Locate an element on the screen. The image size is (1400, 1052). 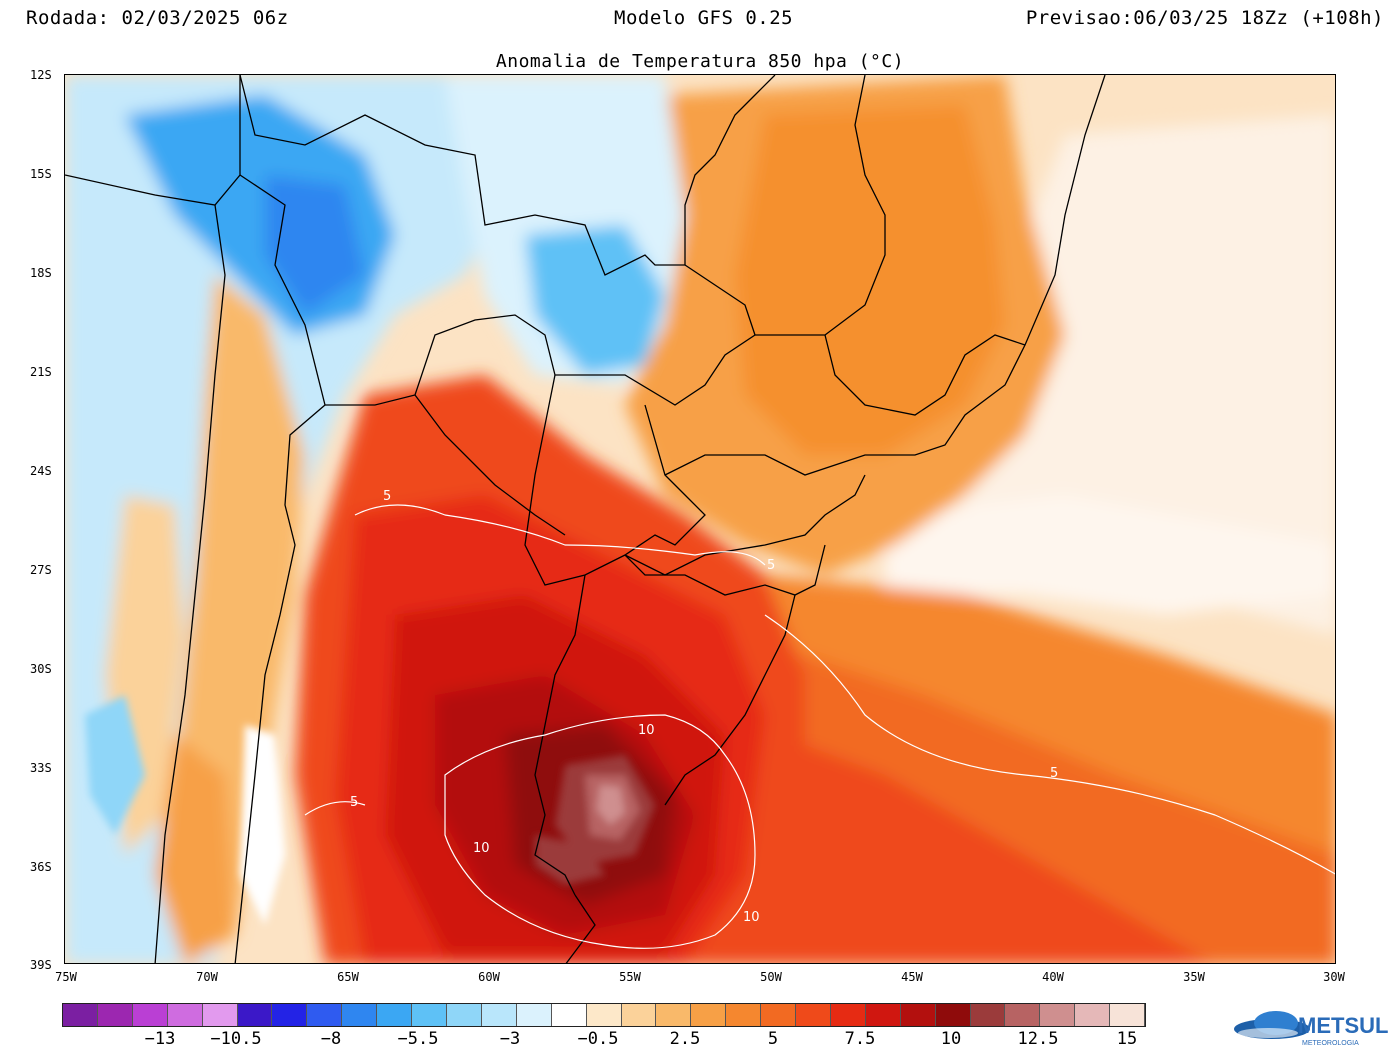
logo-subtext: METEOROLOGIA is located at coordinates (1330, 1043).